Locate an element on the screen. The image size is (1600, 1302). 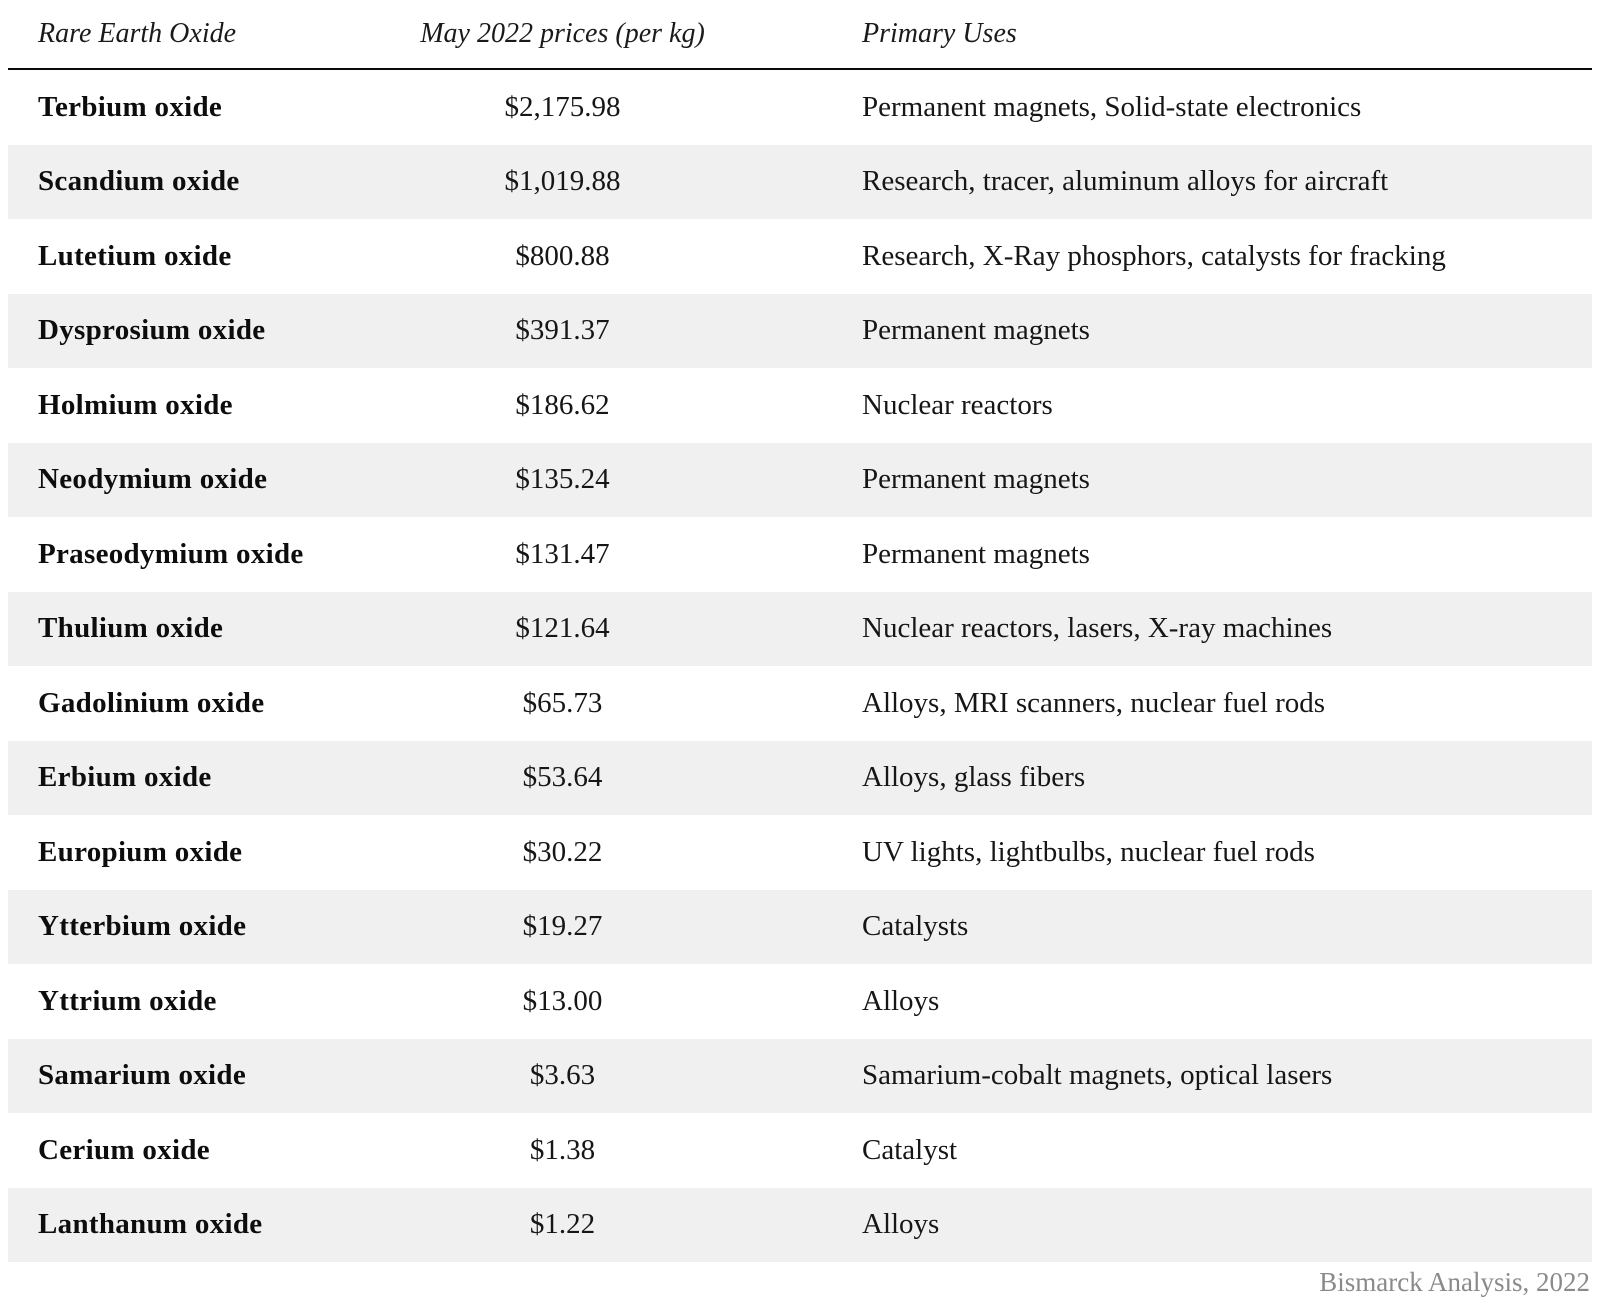
price-cell: $2,175.98 is located at coordinates (562, 106).